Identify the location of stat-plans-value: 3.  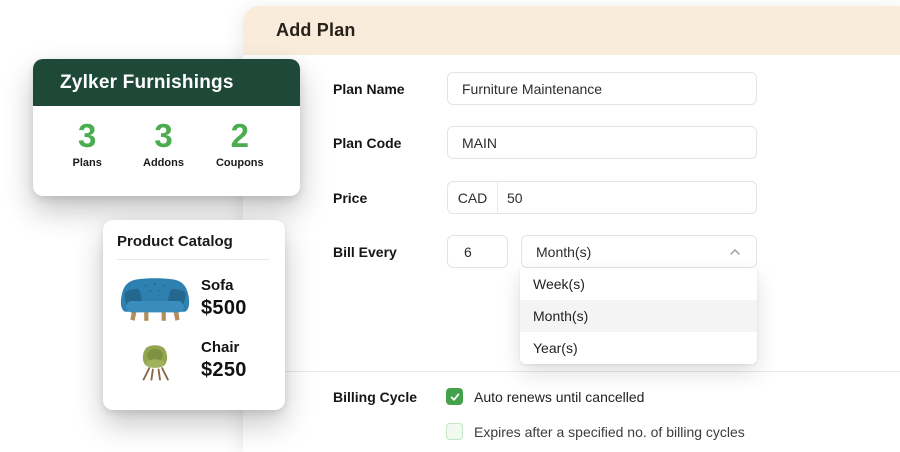
(87, 135).